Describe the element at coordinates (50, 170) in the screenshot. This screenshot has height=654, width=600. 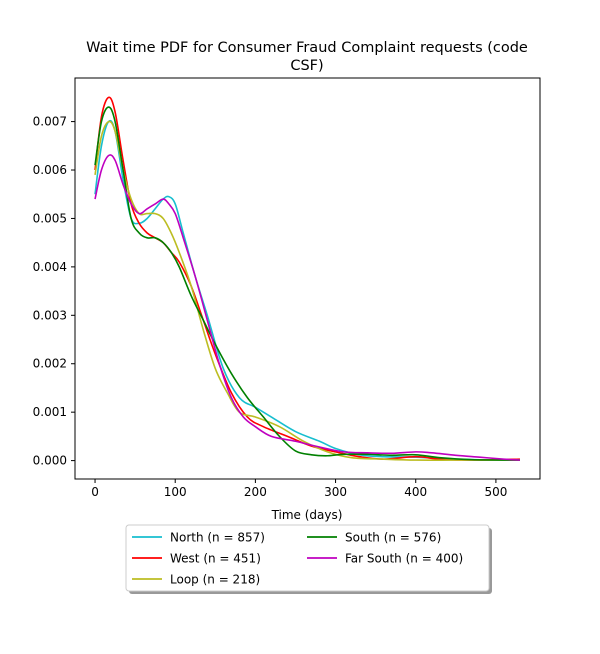
I see `y-tick-label: 0.006` at that location.